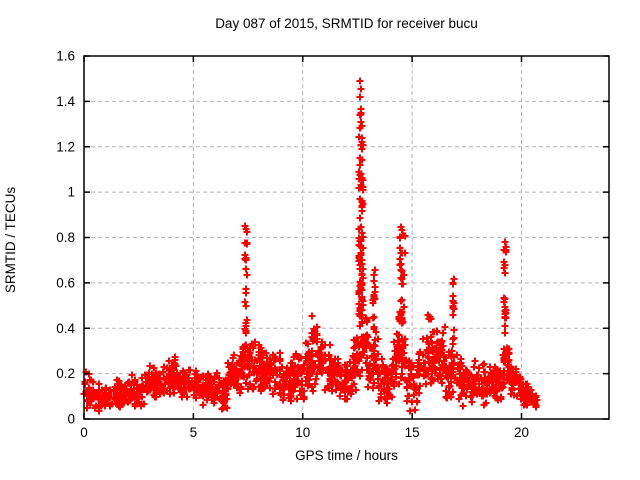  What do you see at coordinates (65, 373) in the screenshot?
I see `y-tick-label: 0.2` at bounding box center [65, 373].